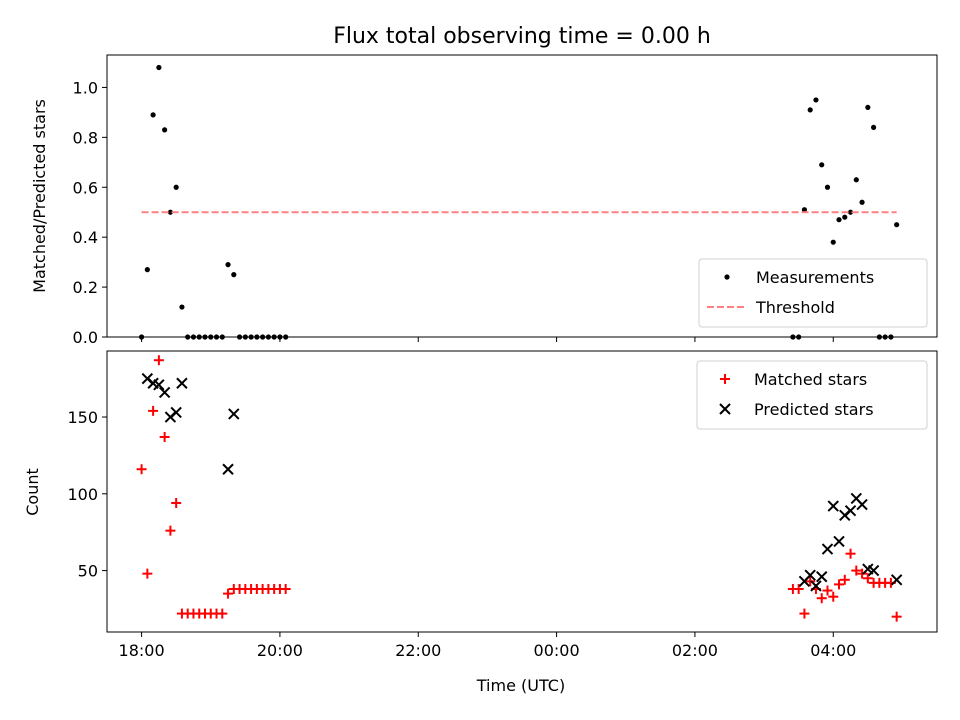  Describe the element at coordinates (39, 196) in the screenshot. I see `top-y-axis-label: Matched/Predicted stars` at that location.